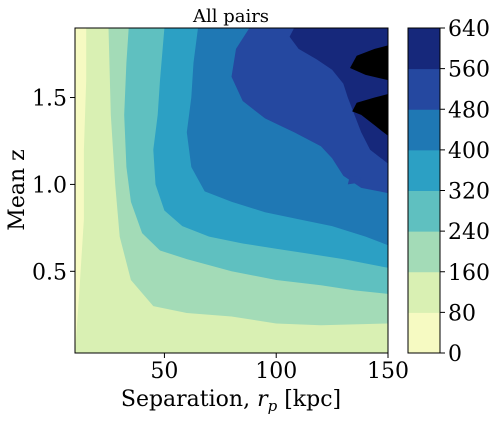 The width and height of the screenshot is (496, 421). I want to click on colorbar-tick-label: 480, so click(469, 110).